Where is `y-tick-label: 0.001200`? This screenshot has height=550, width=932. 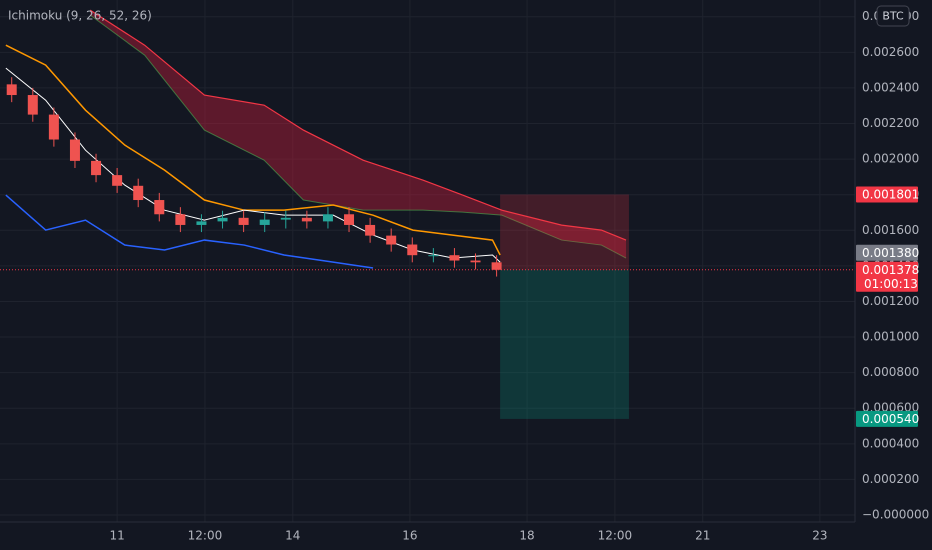
y-tick-label: 0.001200 is located at coordinates (890, 301).